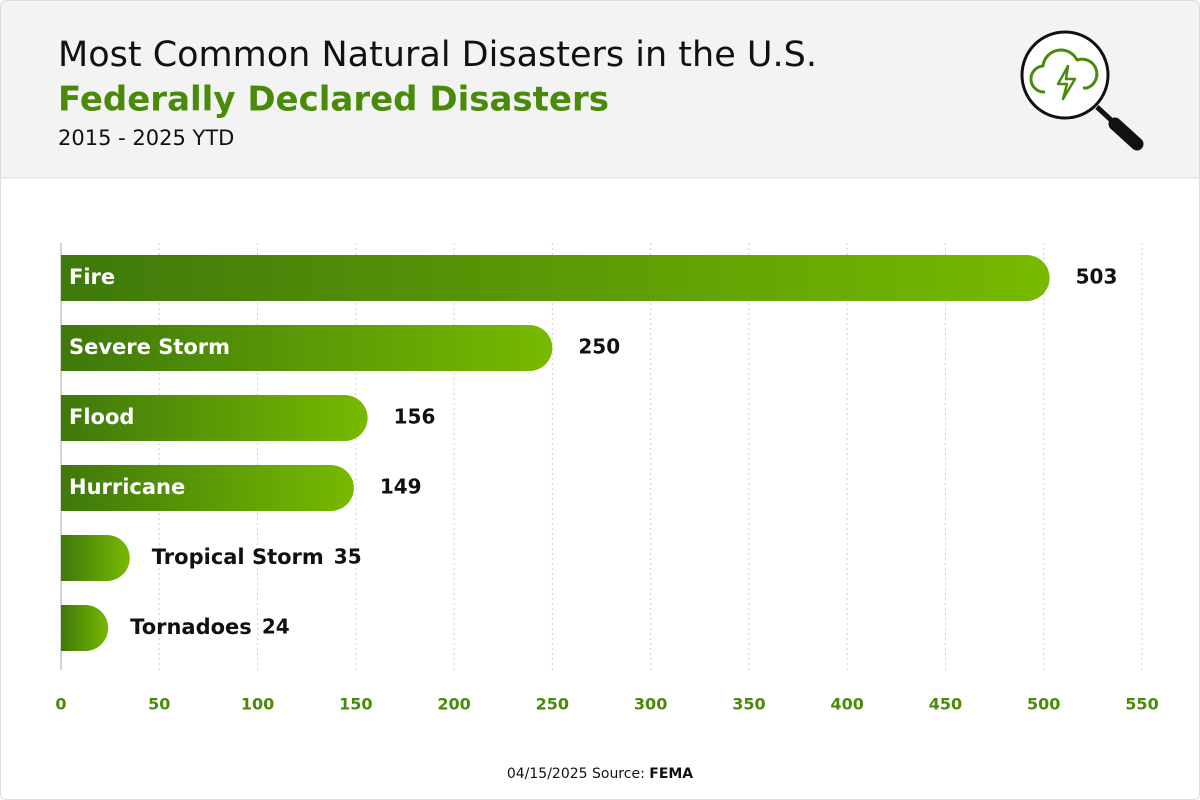  Describe the element at coordinates (576, 774) in the screenshot. I see `footnote: 04/15/2025 Source:` at that location.